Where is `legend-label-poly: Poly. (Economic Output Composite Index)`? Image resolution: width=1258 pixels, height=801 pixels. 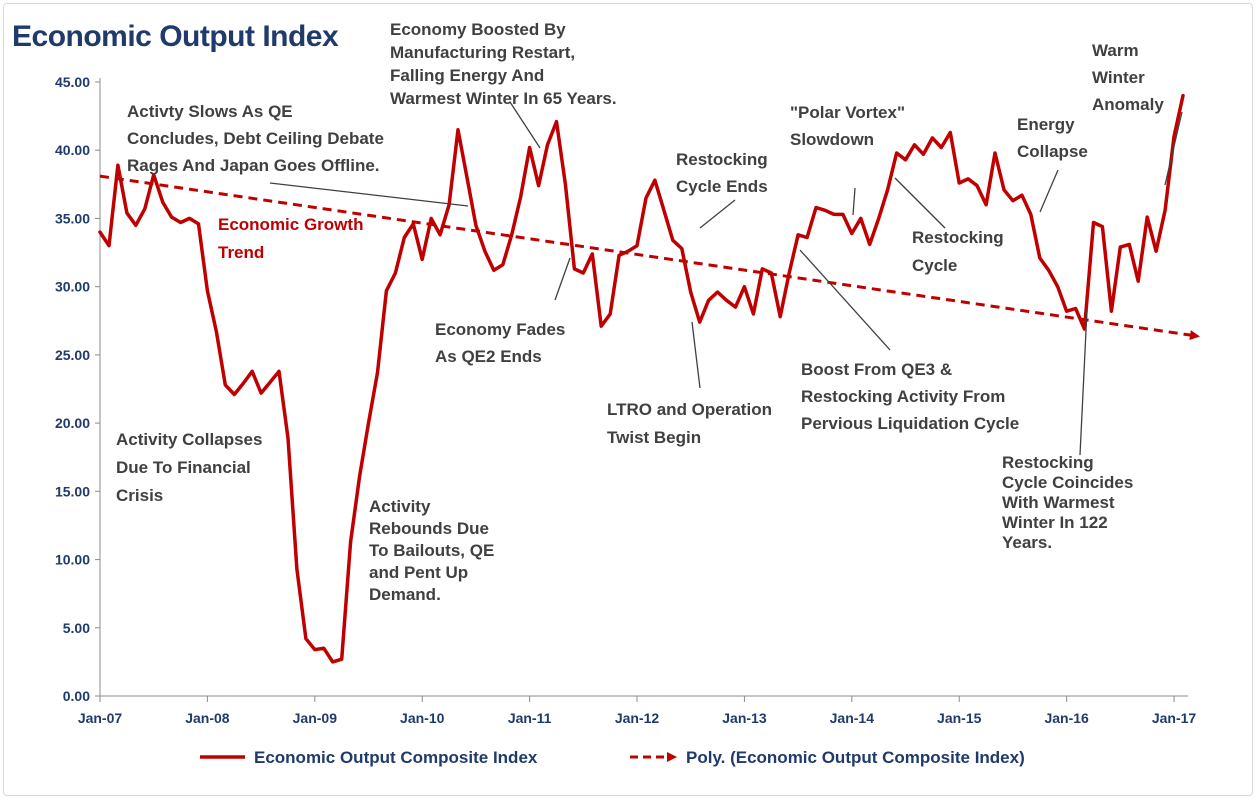
legend-label-poly: Poly. (Economic Output Composite Index) is located at coordinates (855, 757).